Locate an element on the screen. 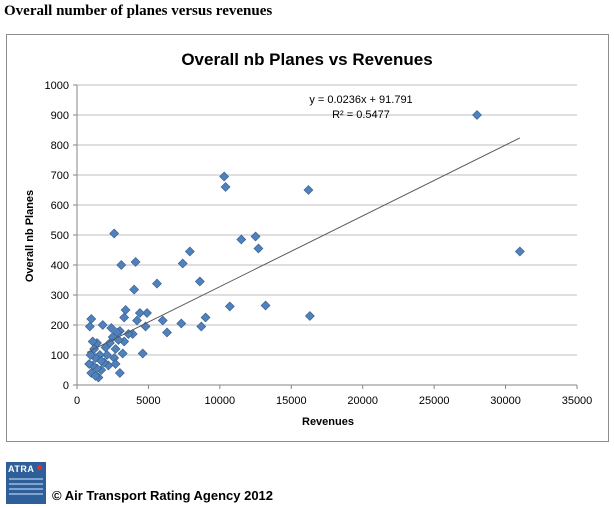  x-axis-label: Revenues is located at coordinates (328, 422).